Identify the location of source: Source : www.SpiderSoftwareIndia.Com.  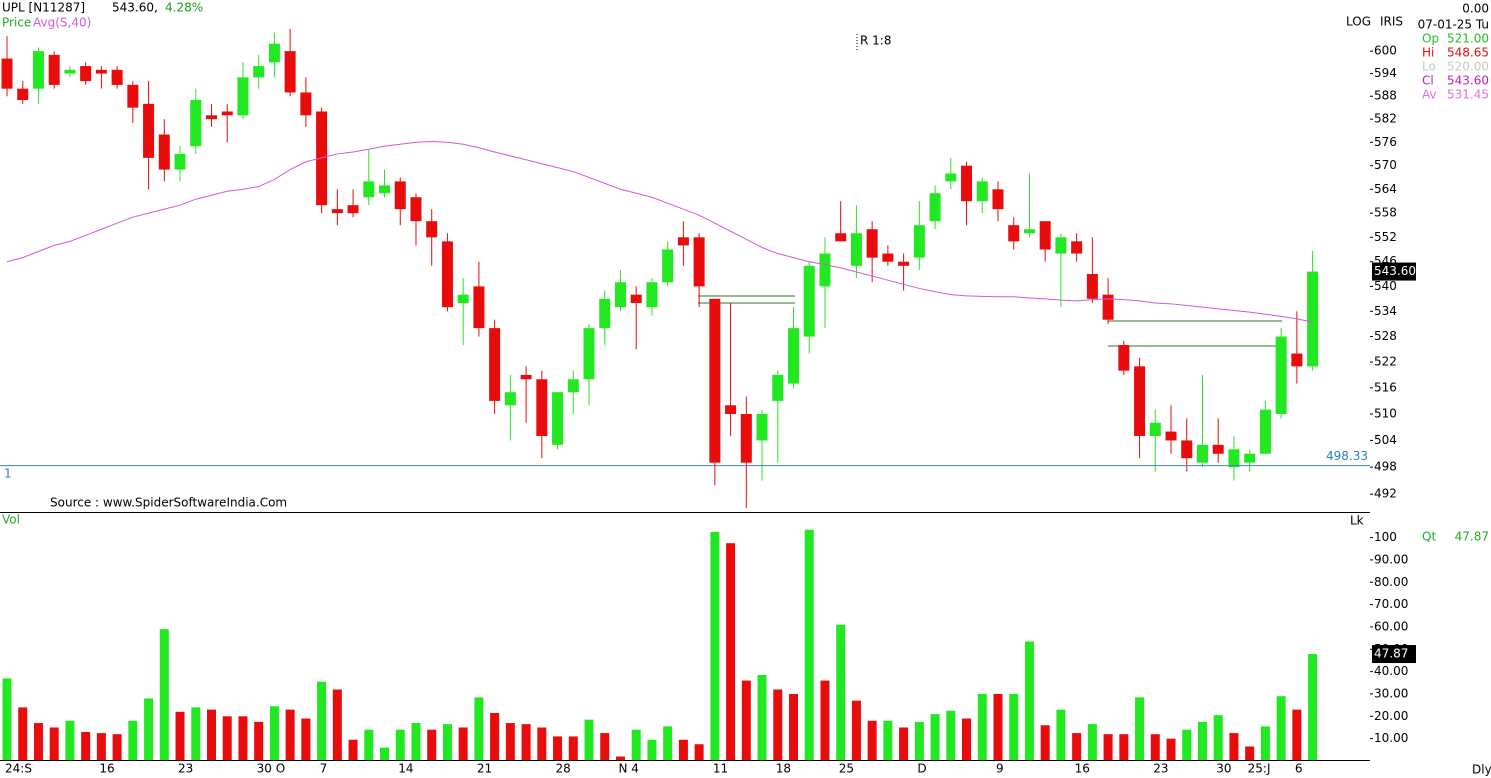
(168, 503).